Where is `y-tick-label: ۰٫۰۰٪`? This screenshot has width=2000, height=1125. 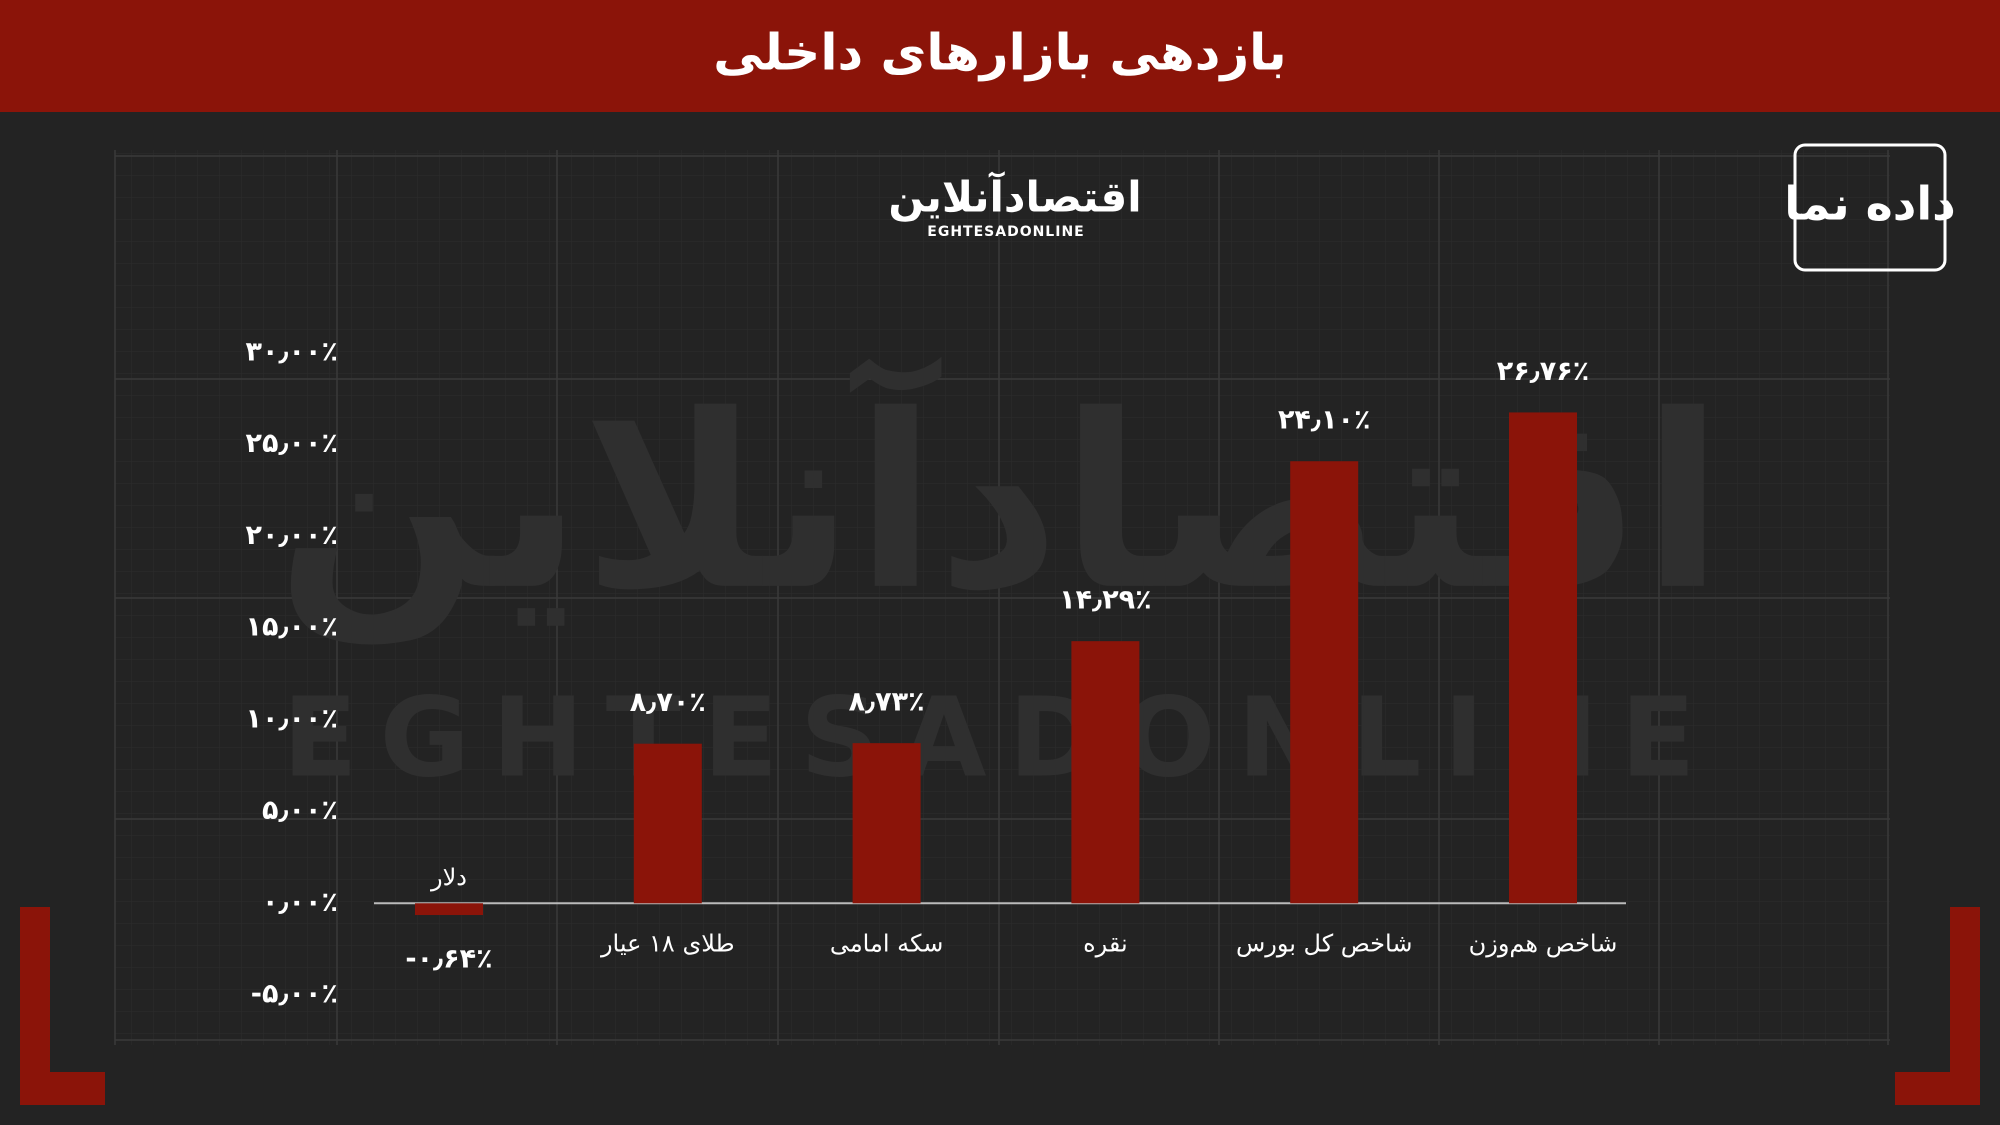 y-tick-label: ۰٫۰۰٪ is located at coordinates (300, 902).